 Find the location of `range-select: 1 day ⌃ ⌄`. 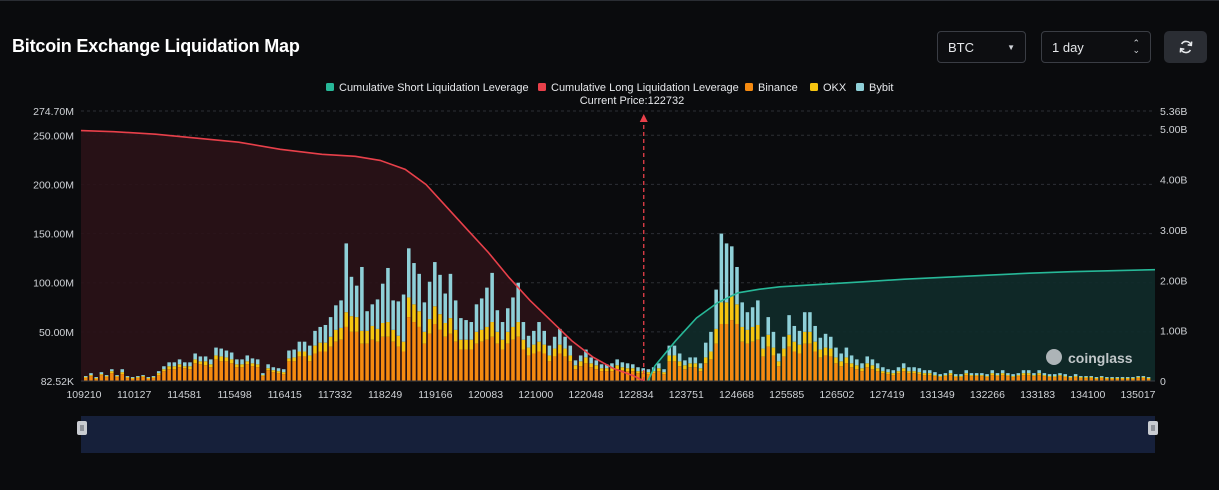

range-select: 1 day ⌃ ⌄ is located at coordinates (1096, 47).